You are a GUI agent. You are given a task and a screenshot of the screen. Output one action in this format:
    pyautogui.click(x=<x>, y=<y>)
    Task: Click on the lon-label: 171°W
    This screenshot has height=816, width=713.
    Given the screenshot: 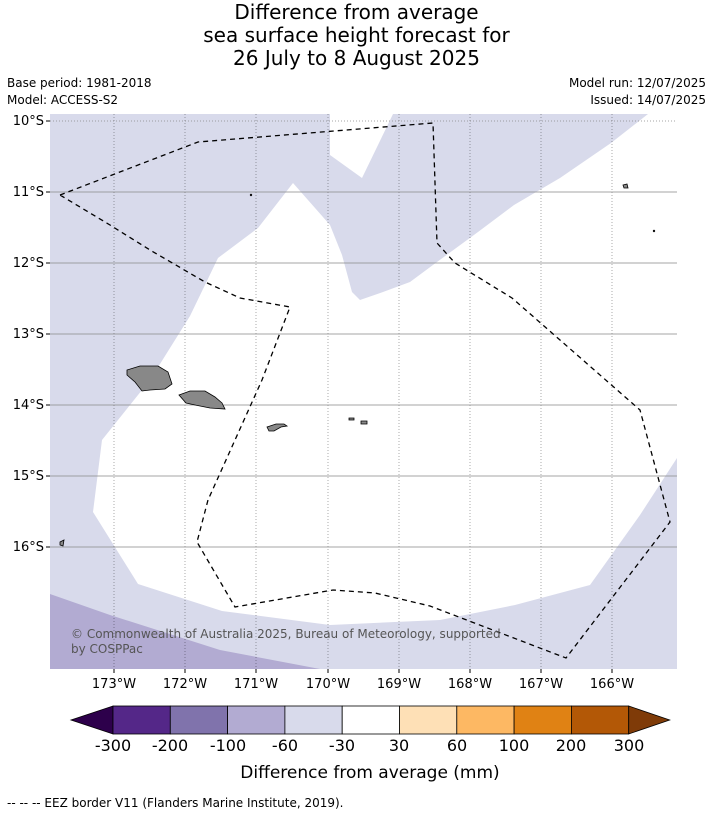 What is the action you would take?
    pyautogui.click(x=256, y=684)
    